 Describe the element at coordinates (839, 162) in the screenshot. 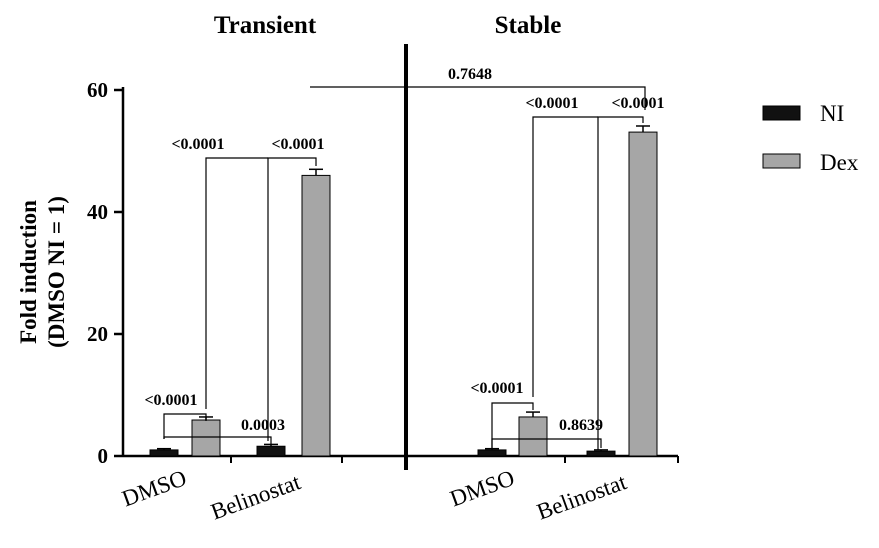

I see `legend-label-dex: Dex` at that location.